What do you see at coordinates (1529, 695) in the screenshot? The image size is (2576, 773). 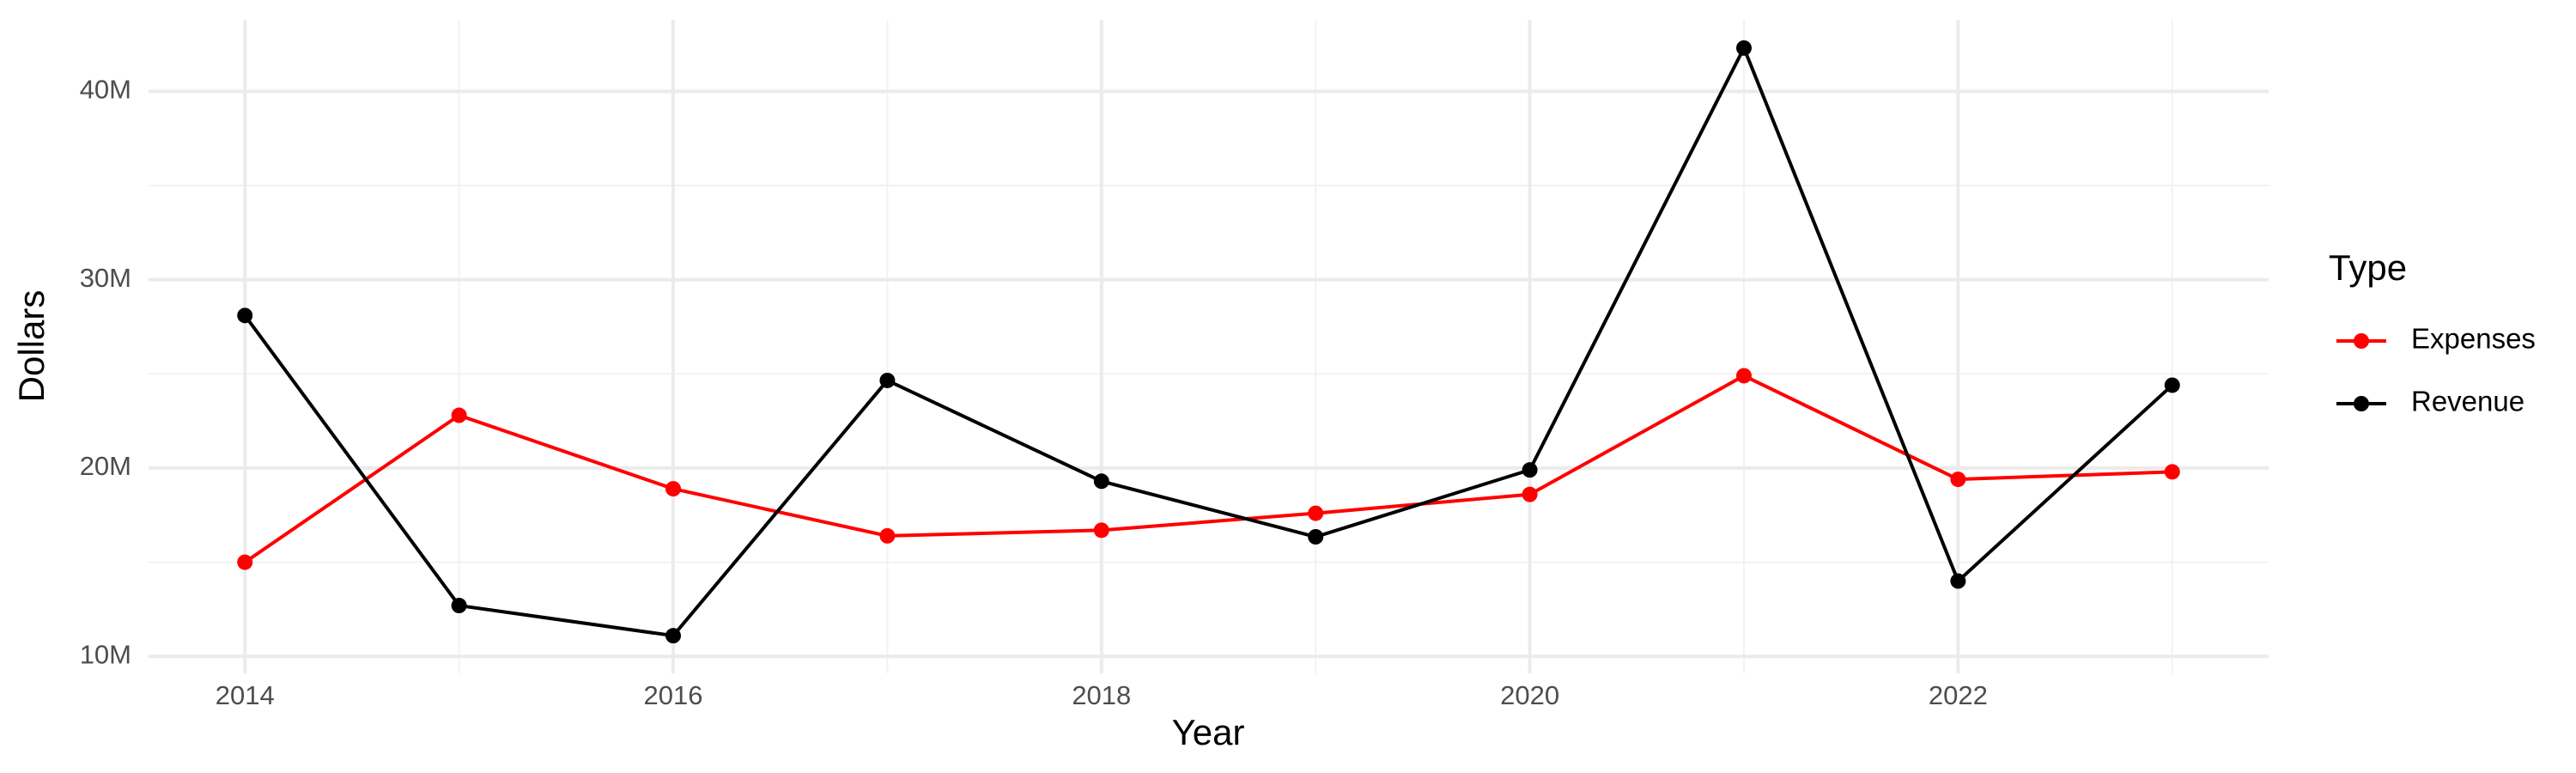 I see `x-tick-label: 2020` at bounding box center [1529, 695].